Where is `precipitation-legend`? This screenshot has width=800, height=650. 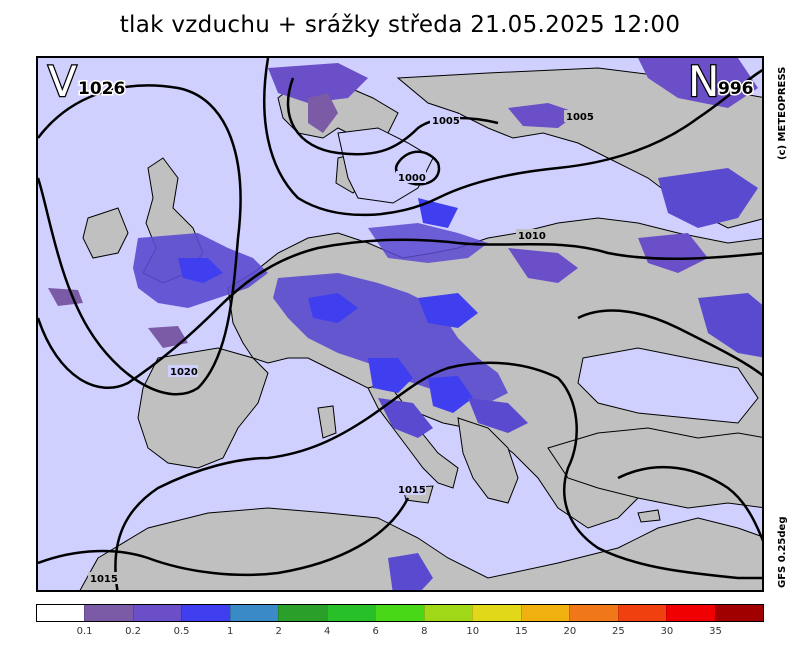
precipitation-legend is located at coordinates (400, 613).